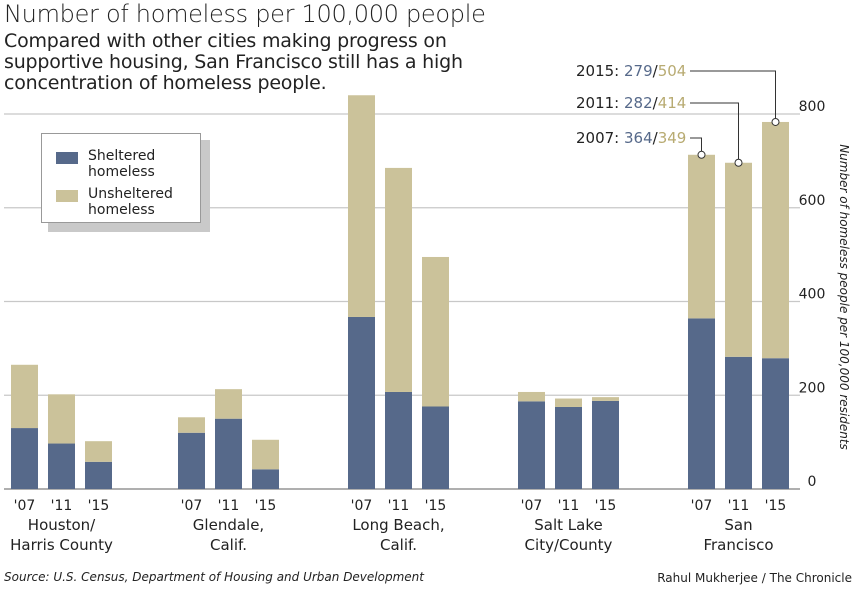 Image resolution: width=860 pixels, height=589 pixels. I want to click on legend-swatch-sheltered, so click(67, 158).